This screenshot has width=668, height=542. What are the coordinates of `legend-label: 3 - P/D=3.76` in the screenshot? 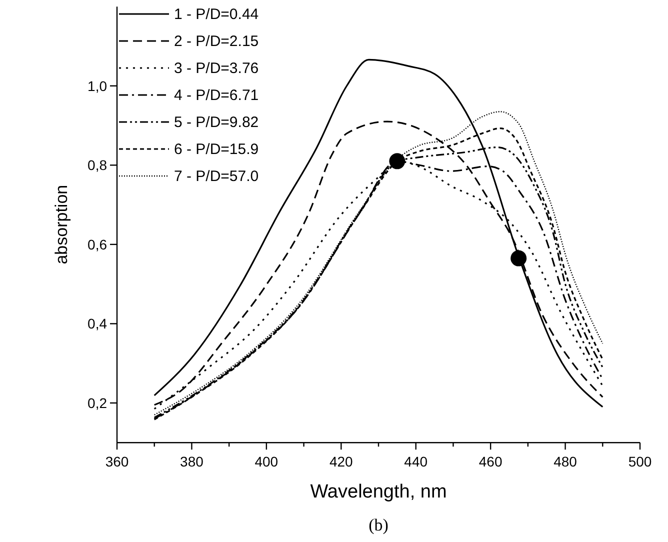 It's located at (216, 68).